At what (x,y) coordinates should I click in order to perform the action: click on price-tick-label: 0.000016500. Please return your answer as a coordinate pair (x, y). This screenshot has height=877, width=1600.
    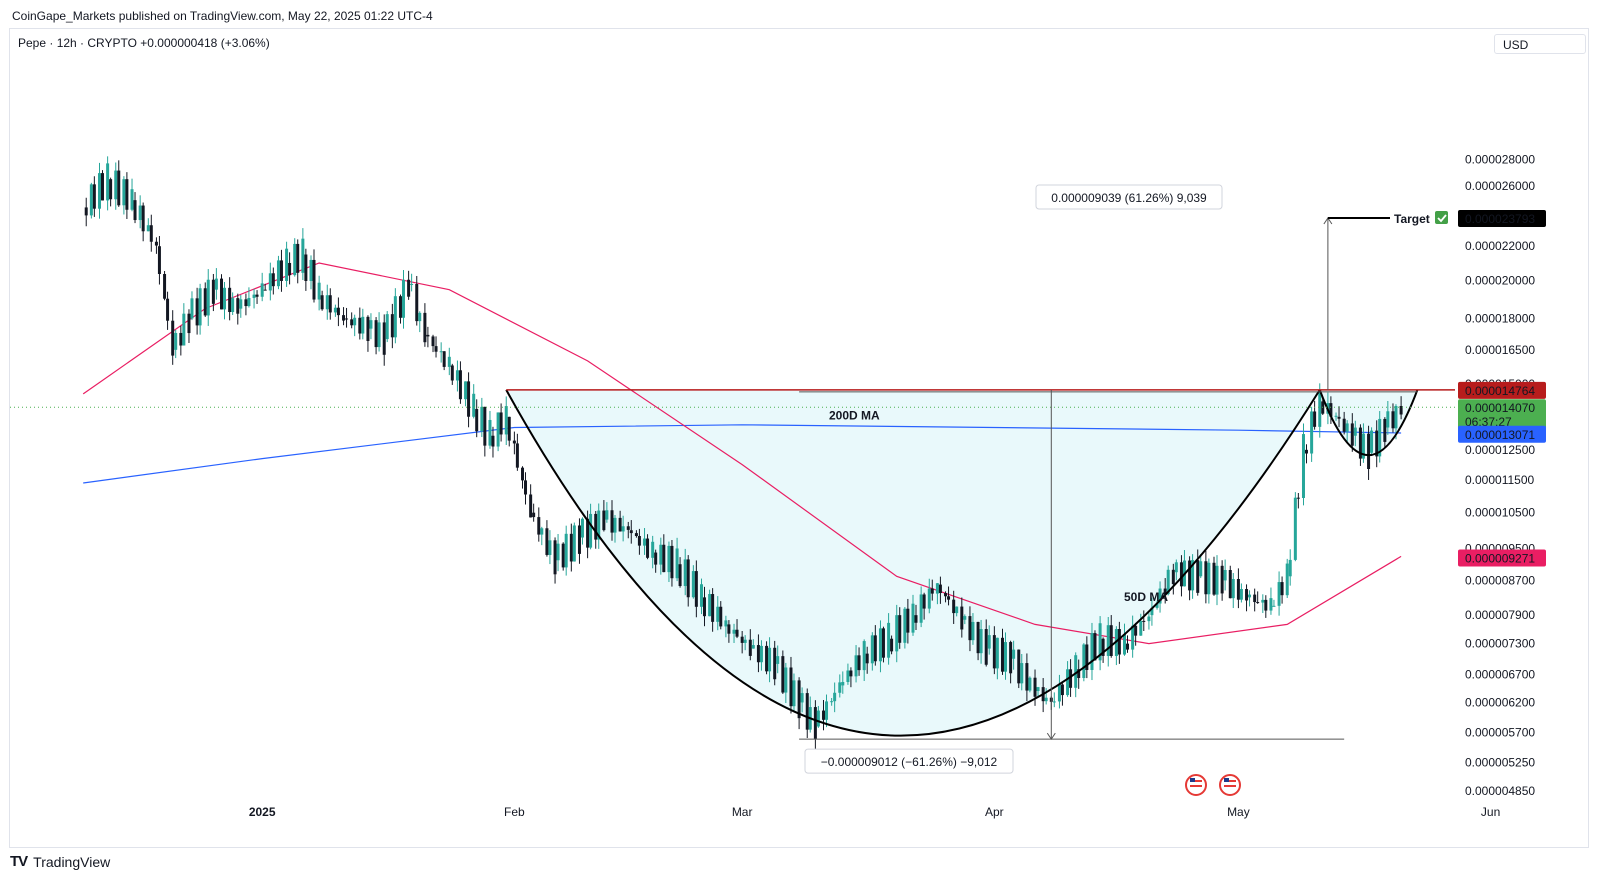
    Looking at the image, I should click on (1500, 350).